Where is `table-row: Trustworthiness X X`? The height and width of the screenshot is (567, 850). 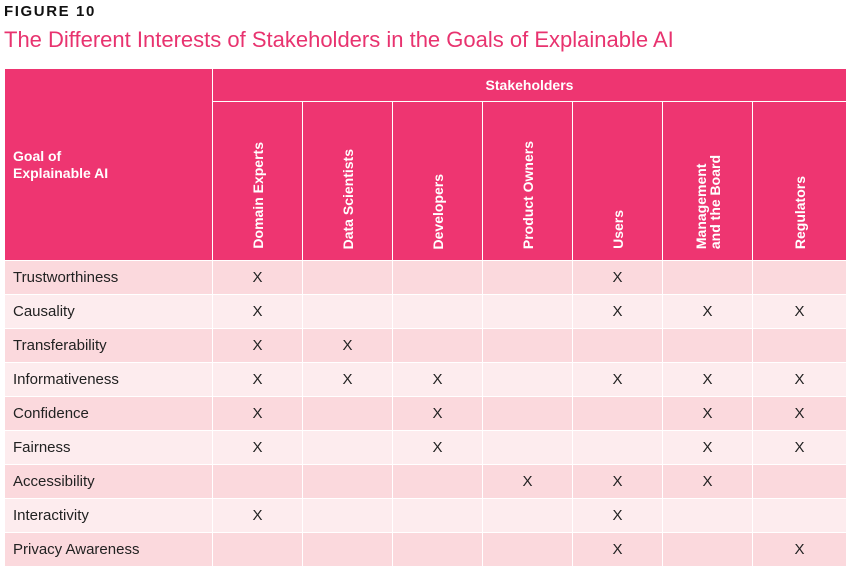
table-row: Trustworthiness X X is located at coordinates (426, 277).